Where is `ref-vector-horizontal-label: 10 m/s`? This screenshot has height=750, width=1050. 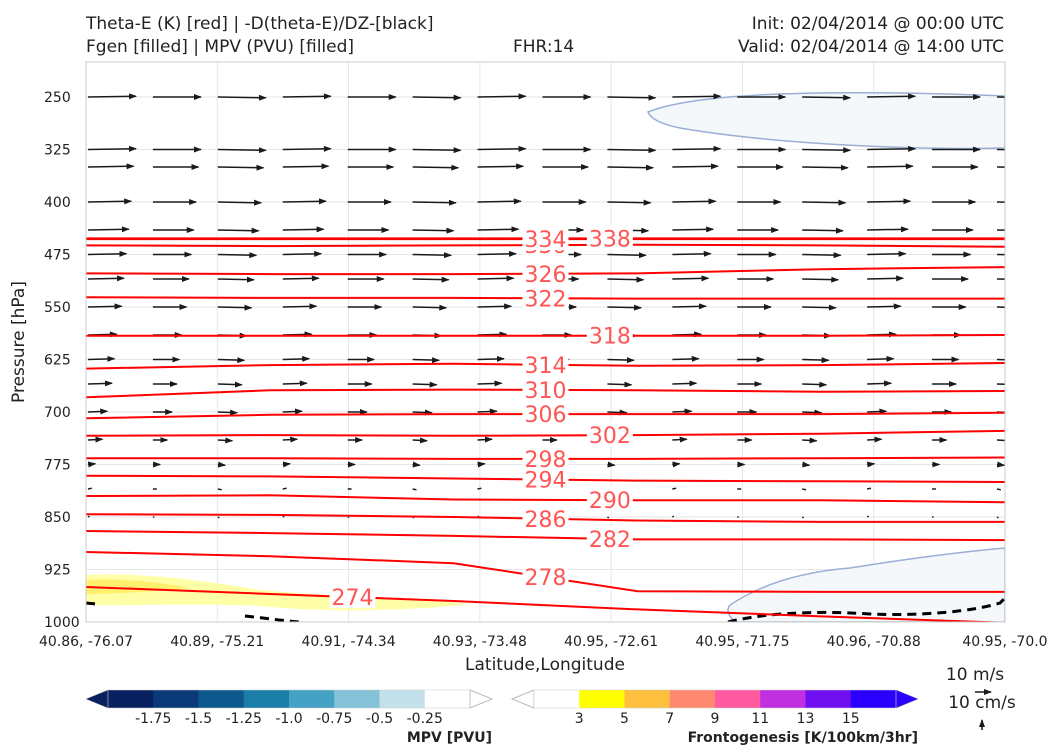 ref-vector-horizontal-label: 10 m/s is located at coordinates (975, 675).